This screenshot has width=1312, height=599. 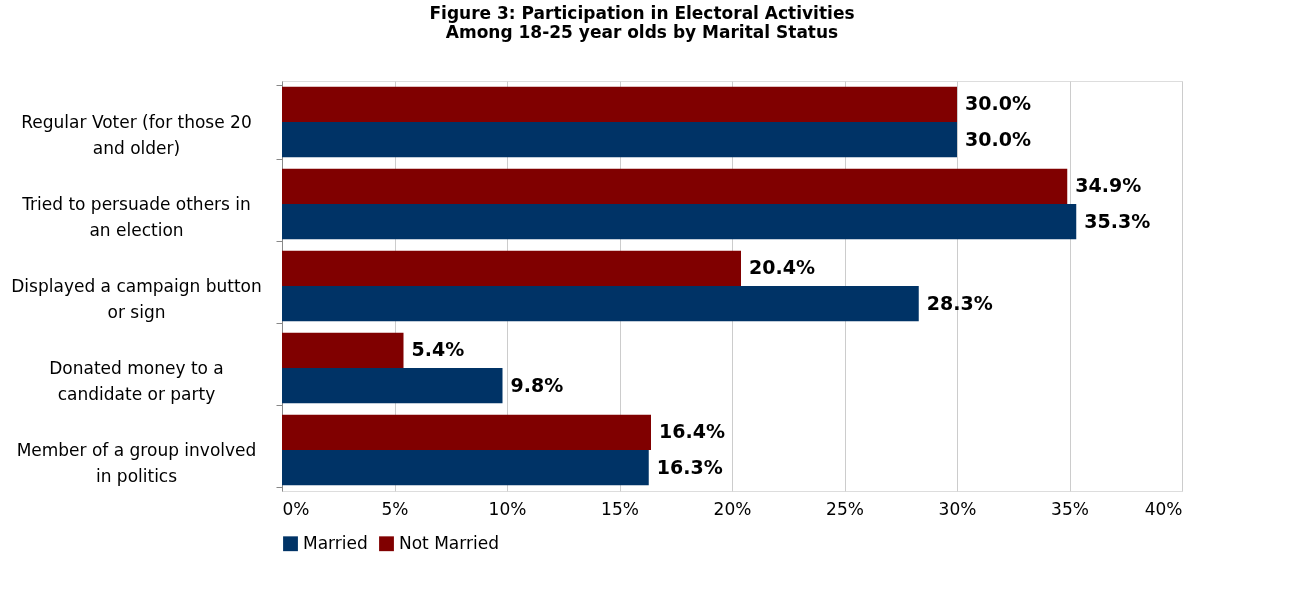 I want to click on data-label: 35.3%, so click(x=1117, y=220).